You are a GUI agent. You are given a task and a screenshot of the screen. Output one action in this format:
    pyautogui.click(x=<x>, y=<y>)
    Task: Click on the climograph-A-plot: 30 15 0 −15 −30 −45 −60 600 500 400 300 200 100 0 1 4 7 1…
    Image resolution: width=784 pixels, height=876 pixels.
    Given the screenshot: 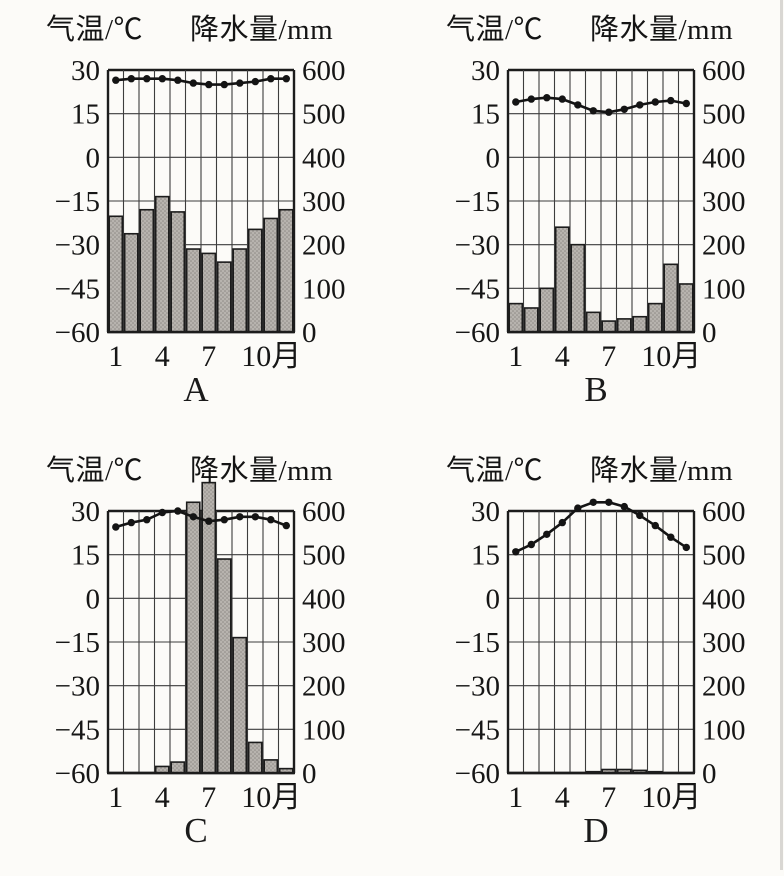 What is the action you would take?
    pyautogui.click(x=200, y=214)
    